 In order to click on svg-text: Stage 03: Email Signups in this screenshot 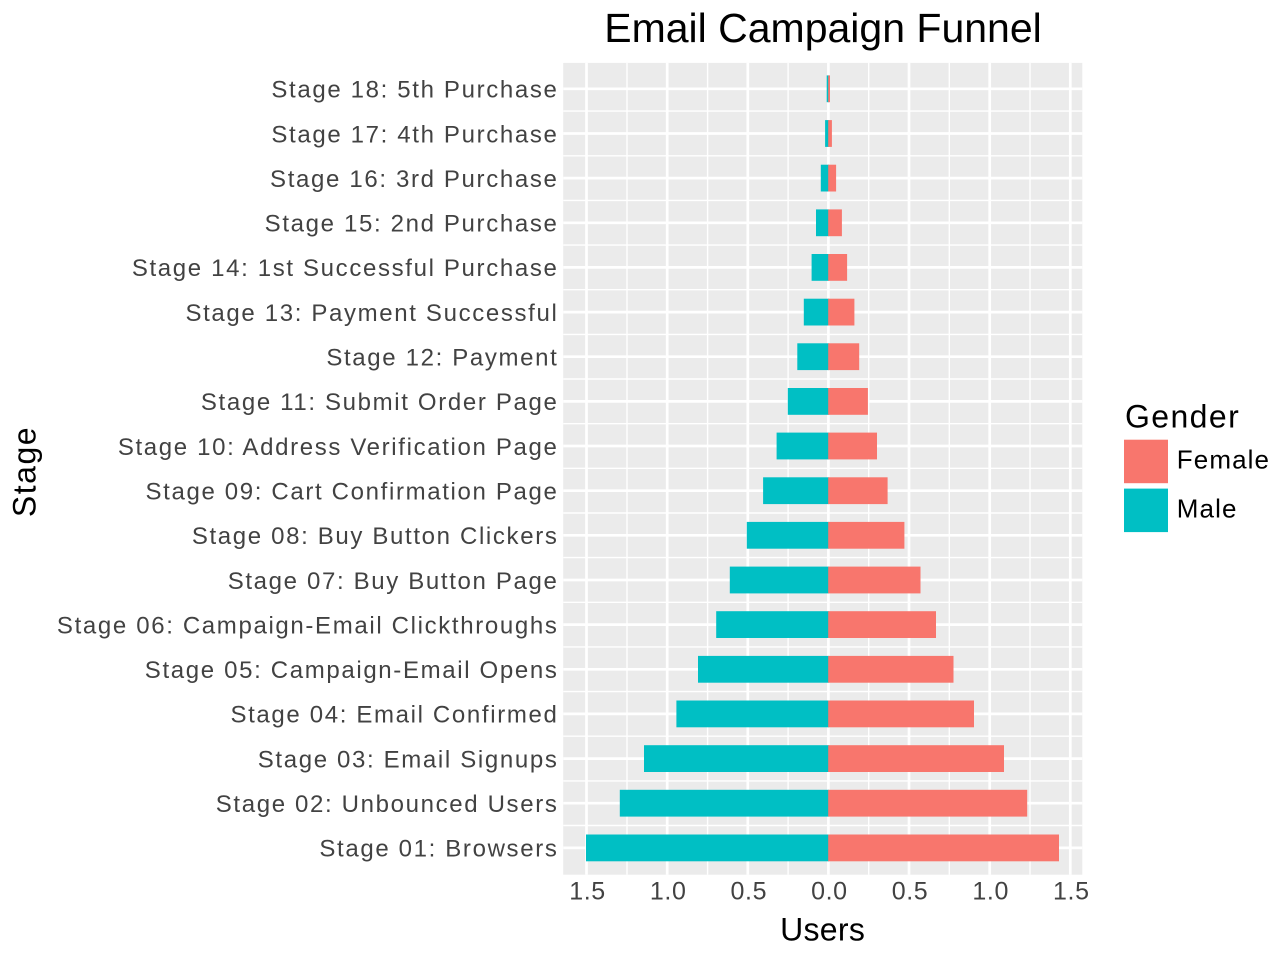, I will do `click(408, 759)`.